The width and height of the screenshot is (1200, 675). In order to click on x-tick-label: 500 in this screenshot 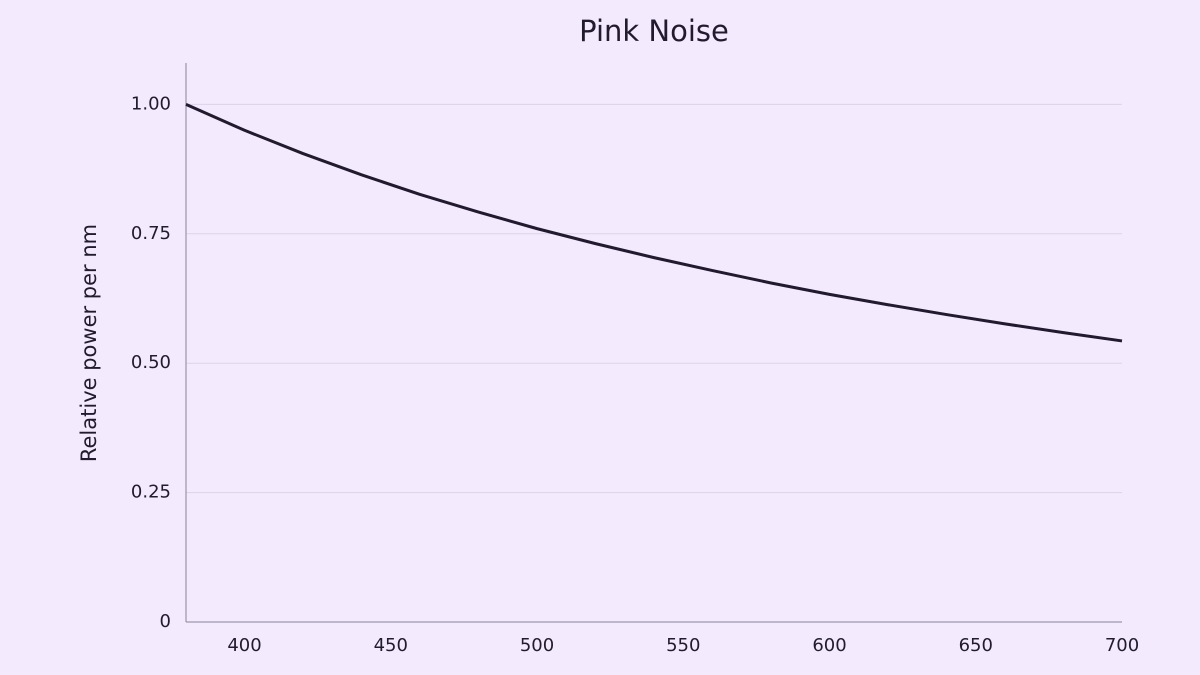, I will do `click(537, 645)`.